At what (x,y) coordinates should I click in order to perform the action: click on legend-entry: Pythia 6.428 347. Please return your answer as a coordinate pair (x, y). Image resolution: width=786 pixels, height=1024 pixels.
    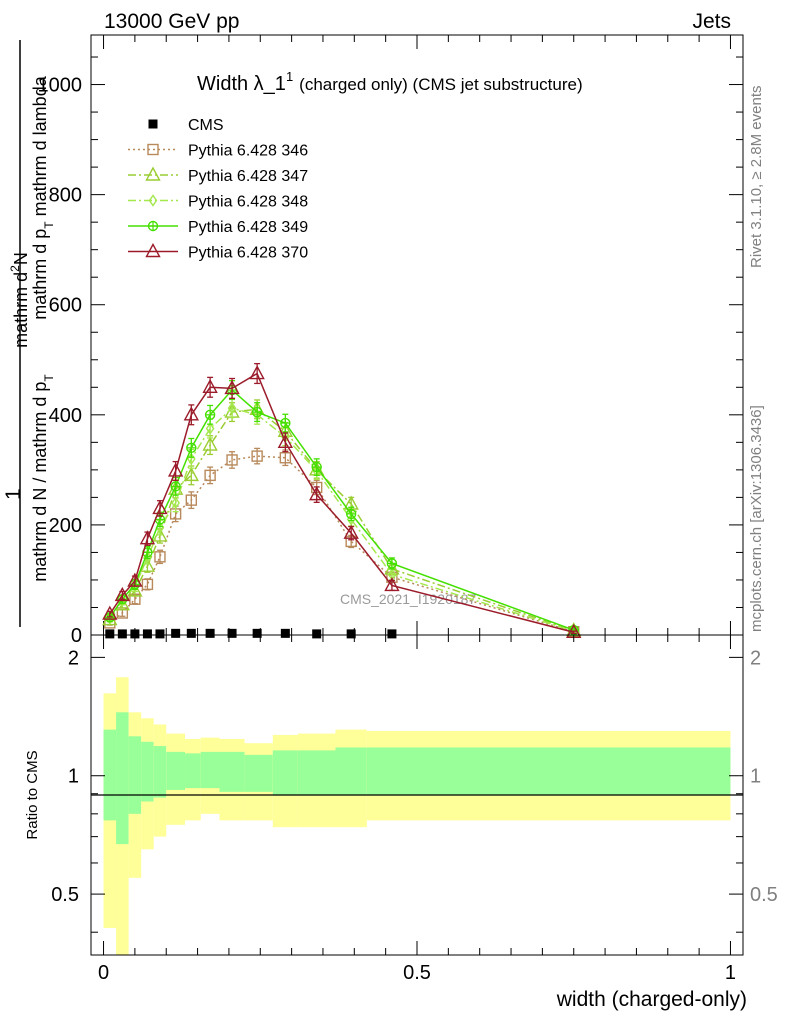
    Looking at the image, I should click on (218, 175).